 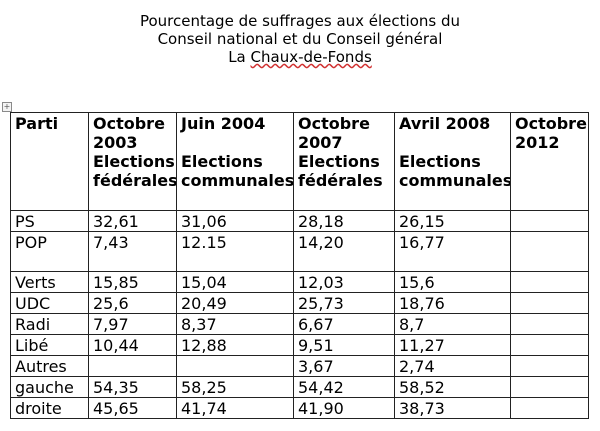 What do you see at coordinates (115, 142) in the screenshot?
I see `column-header-line: 2003` at bounding box center [115, 142].